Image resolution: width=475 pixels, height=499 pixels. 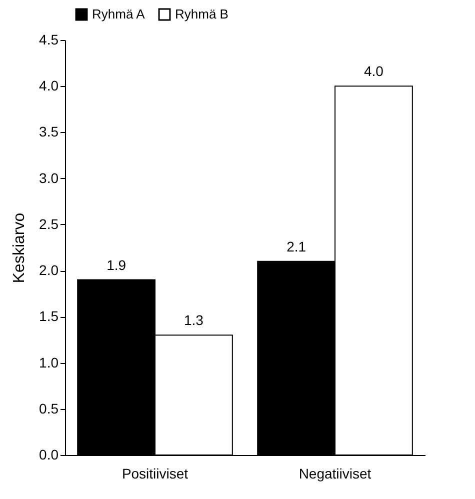 I want to click on y-tick-label: 0.0, so click(x=49, y=454).